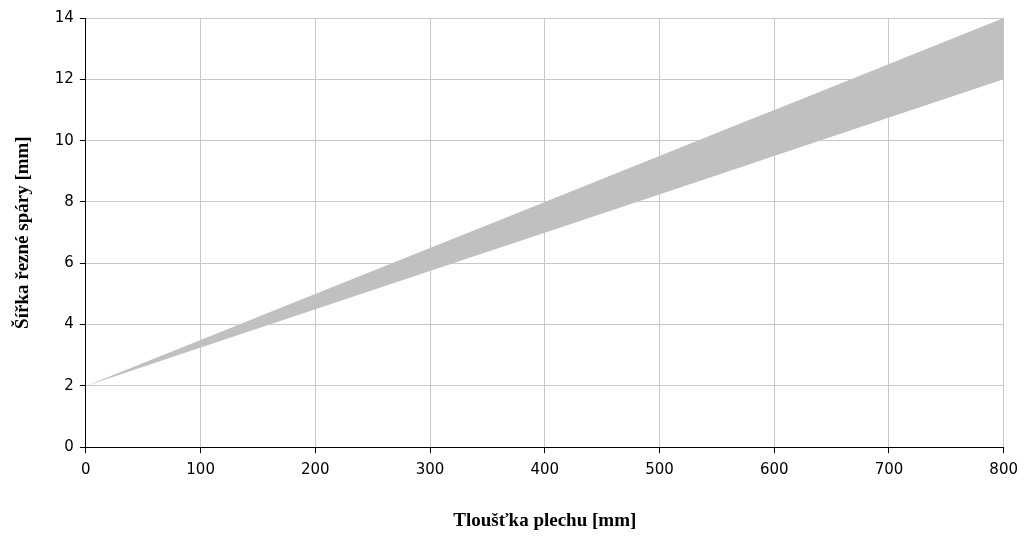 Image resolution: width=1026 pixels, height=544 pixels. Describe the element at coordinates (69, 262) in the screenshot. I see `y-tick-label: 6` at that location.